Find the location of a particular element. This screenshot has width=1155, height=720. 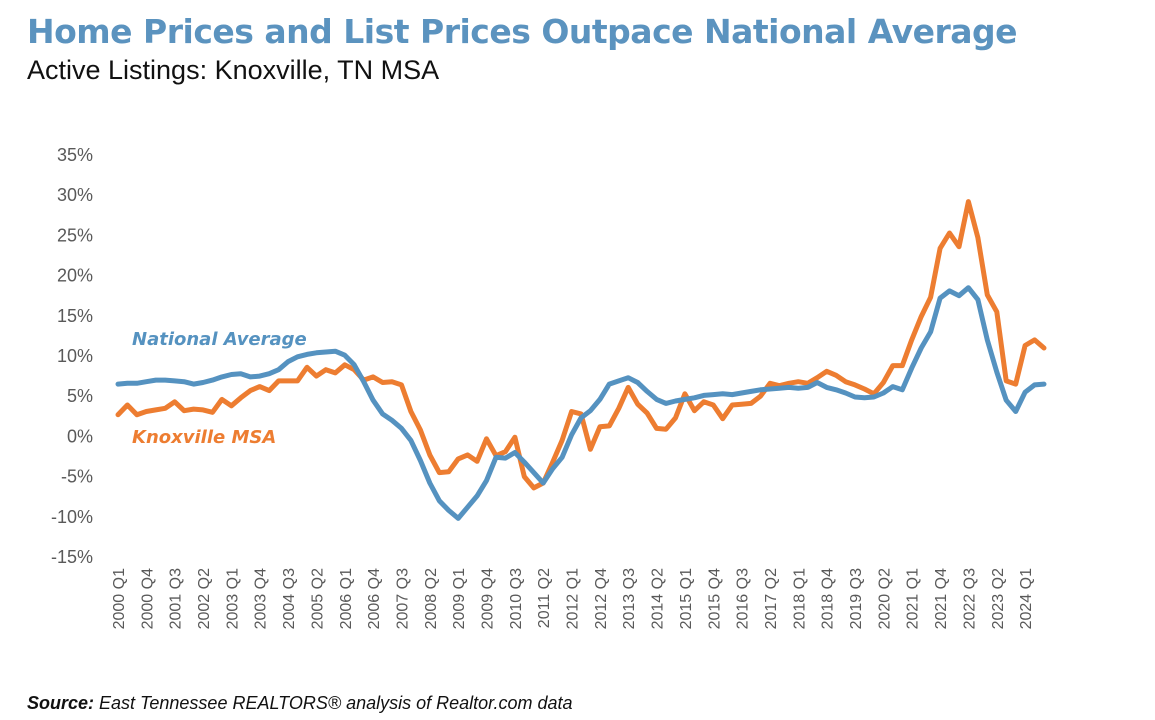

y-tick-label: 20% is located at coordinates (75, 276).